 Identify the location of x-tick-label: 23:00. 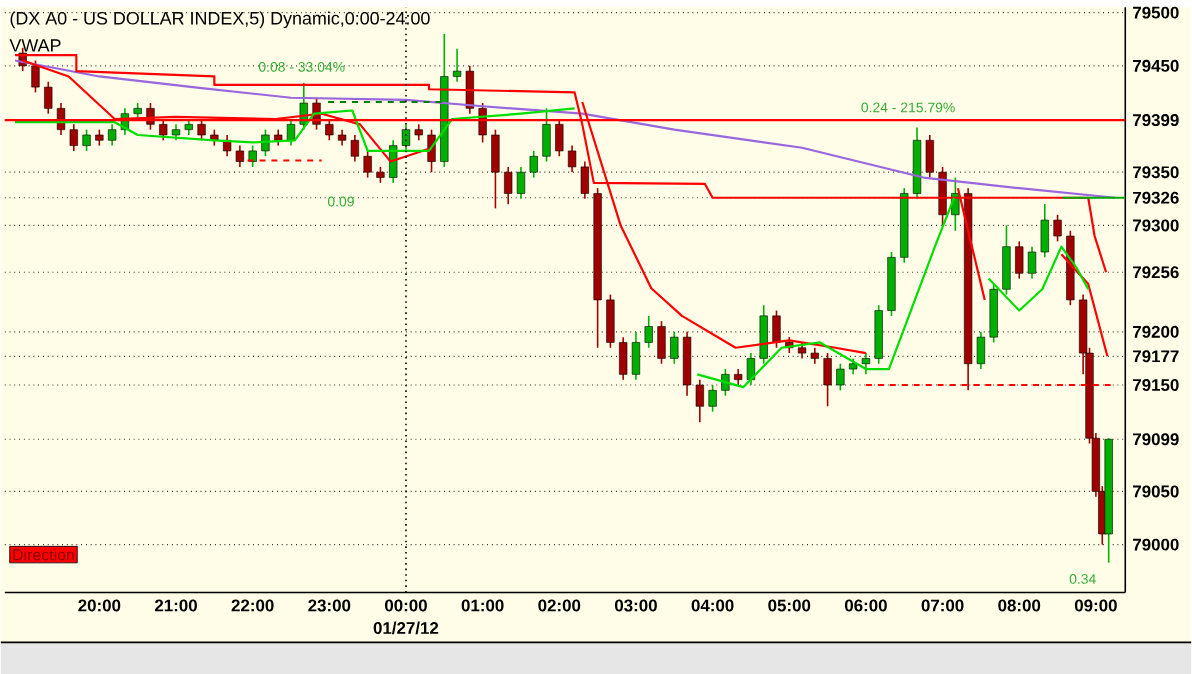
(329, 605).